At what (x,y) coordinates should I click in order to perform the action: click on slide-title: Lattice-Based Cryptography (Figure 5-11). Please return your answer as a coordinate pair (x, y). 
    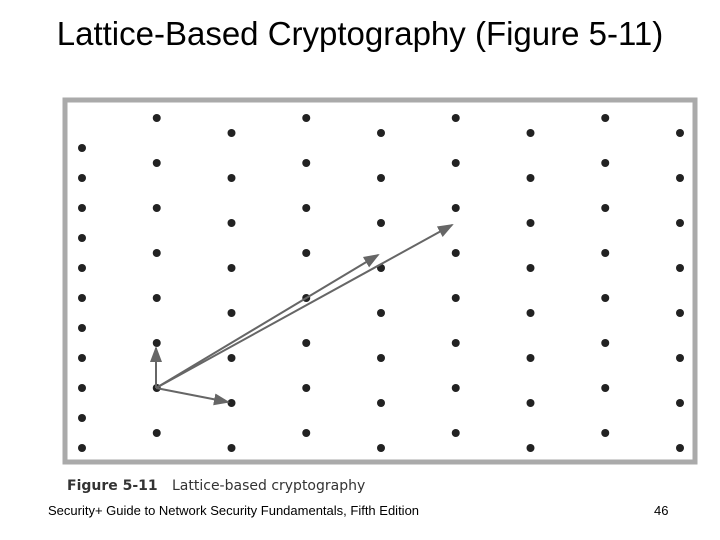
    Looking at the image, I should click on (360, 33).